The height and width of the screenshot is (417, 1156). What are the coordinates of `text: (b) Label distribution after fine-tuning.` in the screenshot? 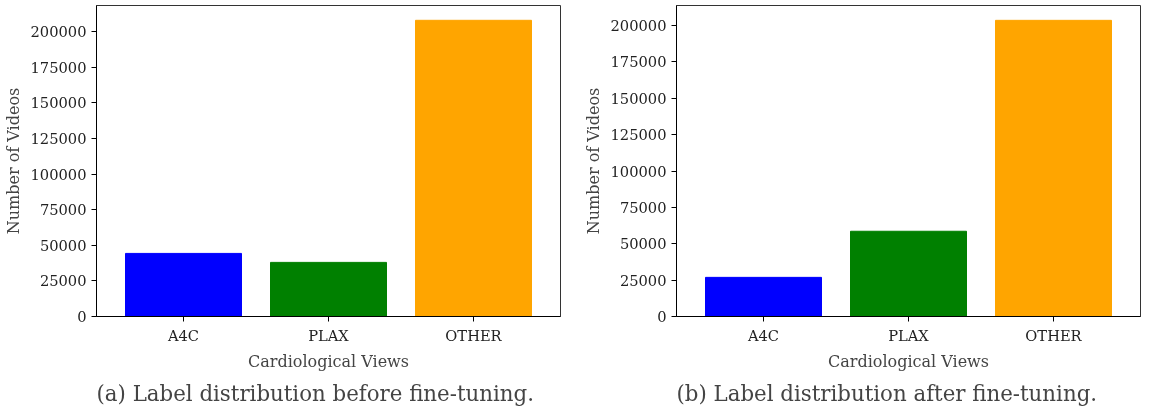 It's located at (887, 393).